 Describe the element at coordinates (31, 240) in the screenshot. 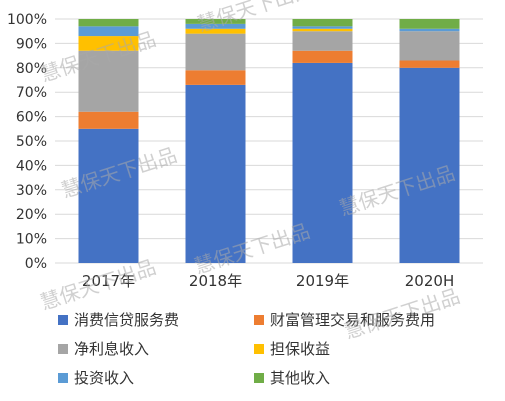

I see `y-tick-label: 10%` at that location.